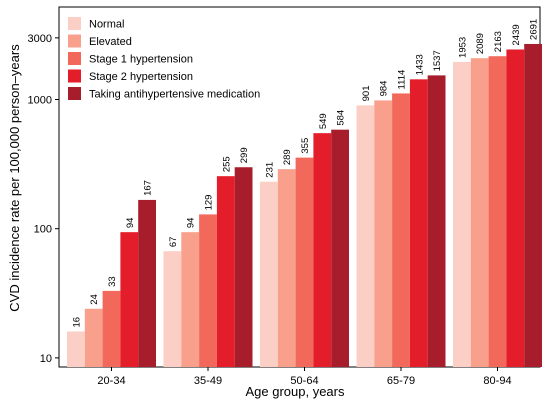 The image size is (550, 407). What do you see at coordinates (287, 157) in the screenshot?
I see `data-label-elevated-50-64: 289` at bounding box center [287, 157].